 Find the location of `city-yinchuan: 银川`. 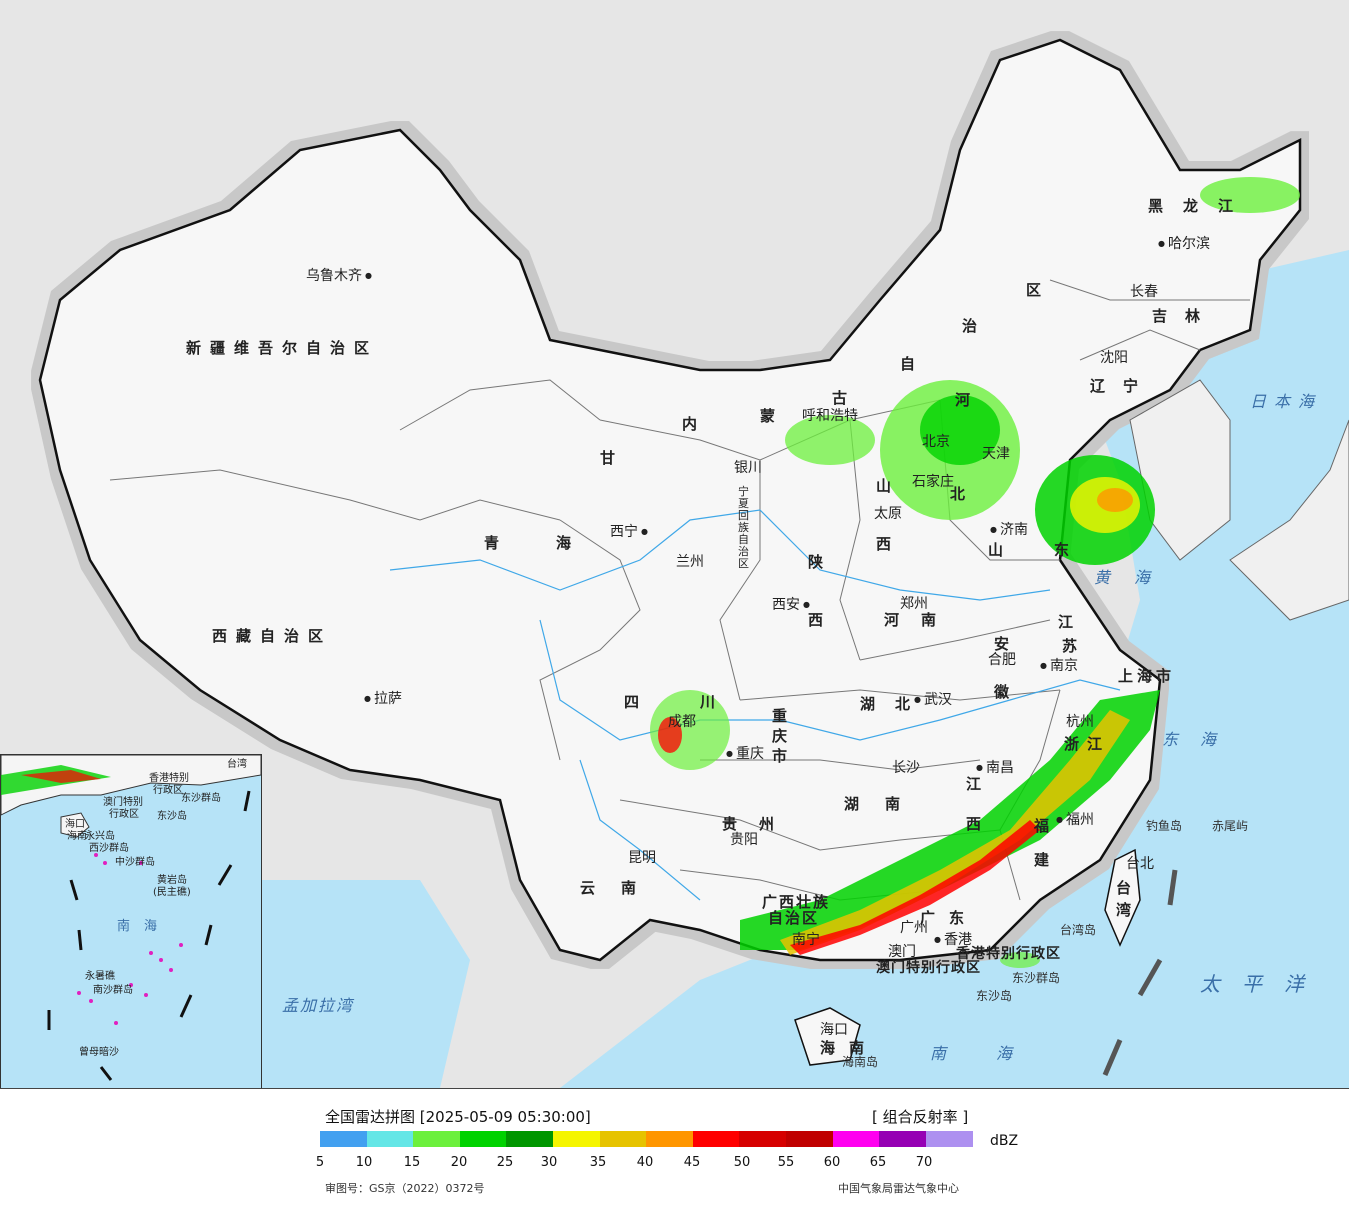

city-yinchuan: 银川 is located at coordinates (748, 468).